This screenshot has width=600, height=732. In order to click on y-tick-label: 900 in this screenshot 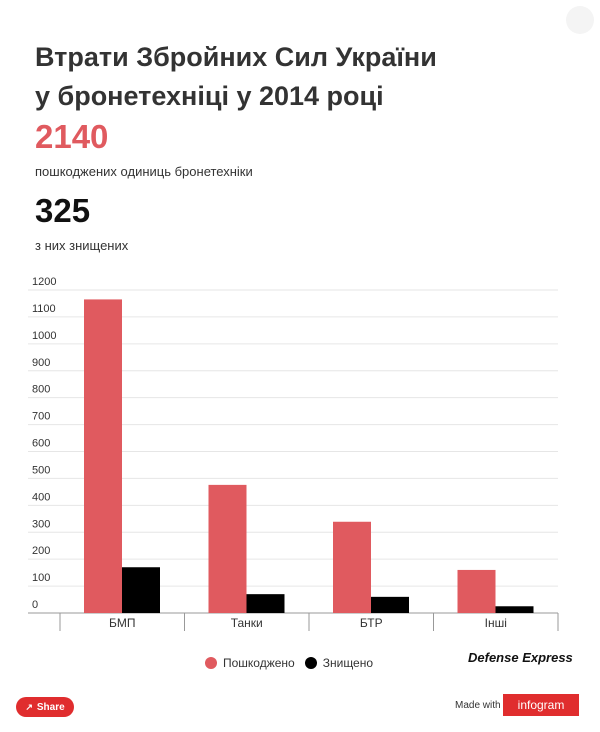, I will do `click(41, 363)`.